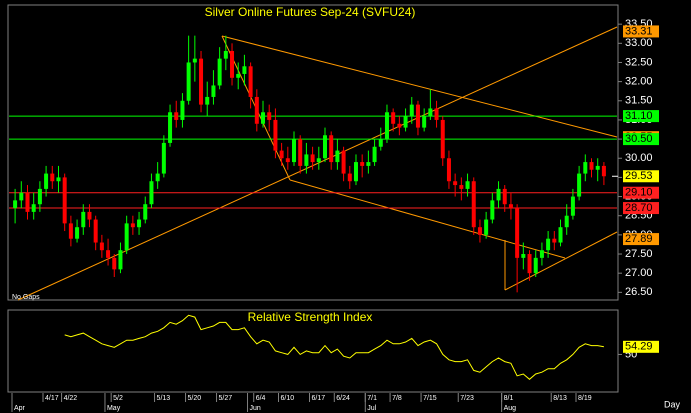  What do you see at coordinates (639, 82) in the screenshot?
I see `y-tick-label: 32.00` at bounding box center [639, 82].